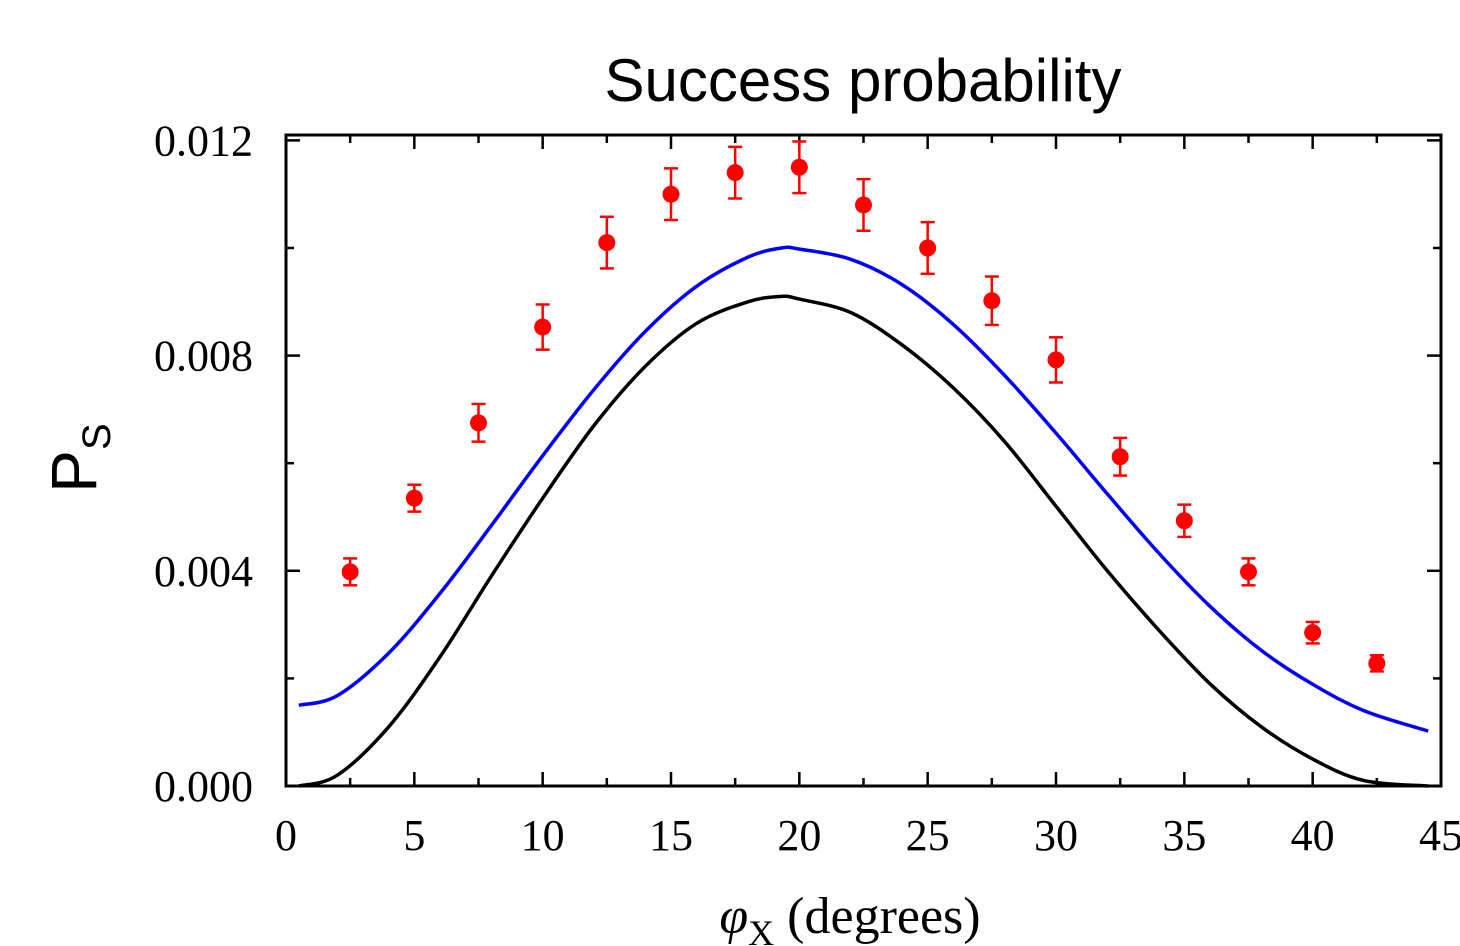 This screenshot has height=946, width=1460. Describe the element at coordinates (286, 835) in the screenshot. I see `x-tick-label: 0` at that location.